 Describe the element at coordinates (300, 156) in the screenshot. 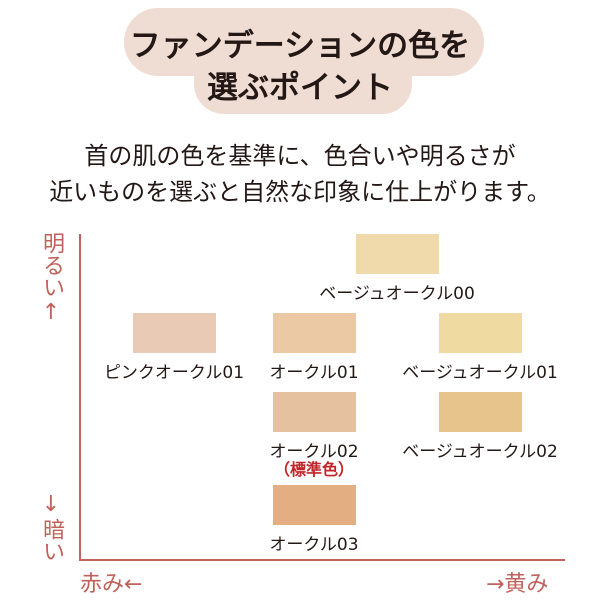

I see `description-line-1: 首の肌の色を基準に、色合いや明るさが` at that location.